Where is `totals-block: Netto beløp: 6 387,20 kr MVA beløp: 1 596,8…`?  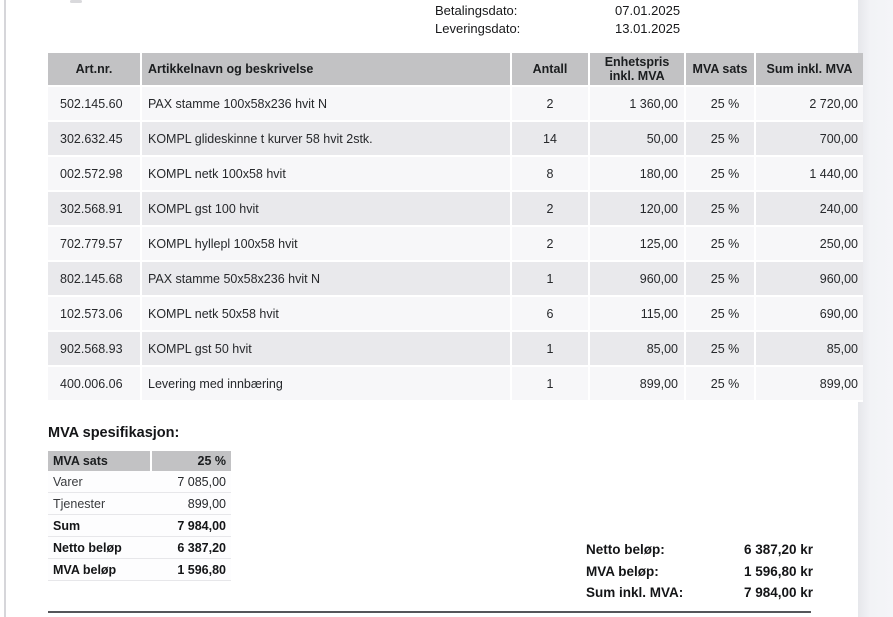
totals-block: Netto beløp: 6 387,20 kr MVA beløp: 1 596,8… is located at coordinates (699, 571).